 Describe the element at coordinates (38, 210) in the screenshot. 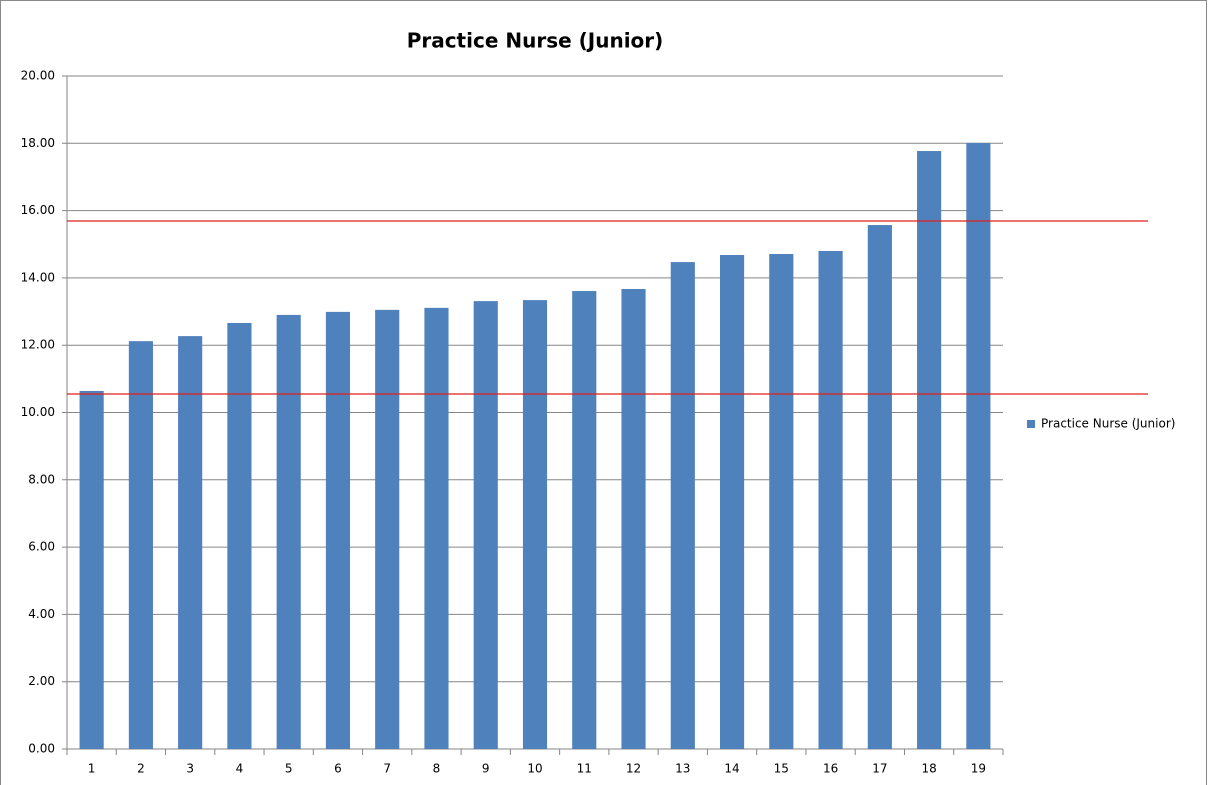

I see `y-tick-label: 16.00` at that location.